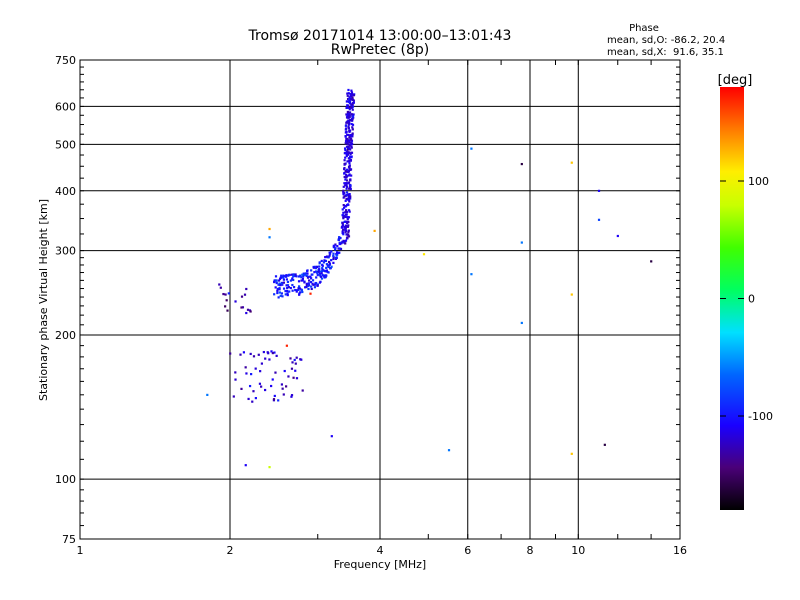  What do you see at coordinates (760, 416) in the screenshot?
I see `colorbar-tick-label: -100` at bounding box center [760, 416].